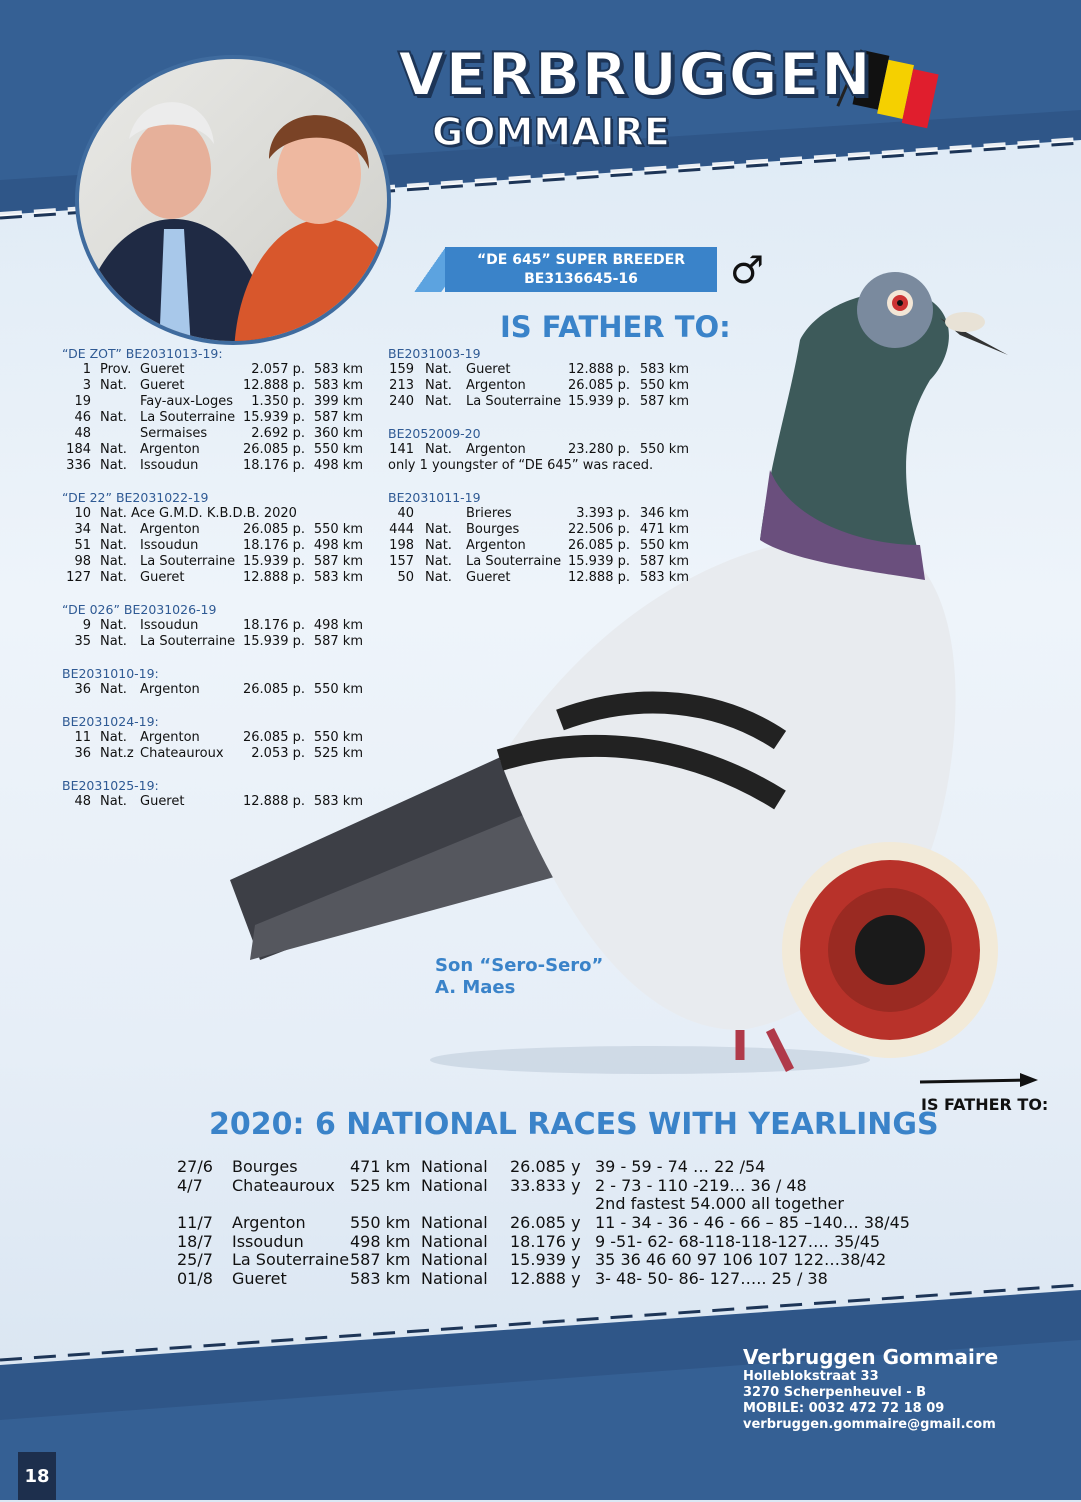  What do you see at coordinates (142, 353) in the screenshot?
I see `block-heading: “DE ZOT” BE2031013-19:` at bounding box center [142, 353].